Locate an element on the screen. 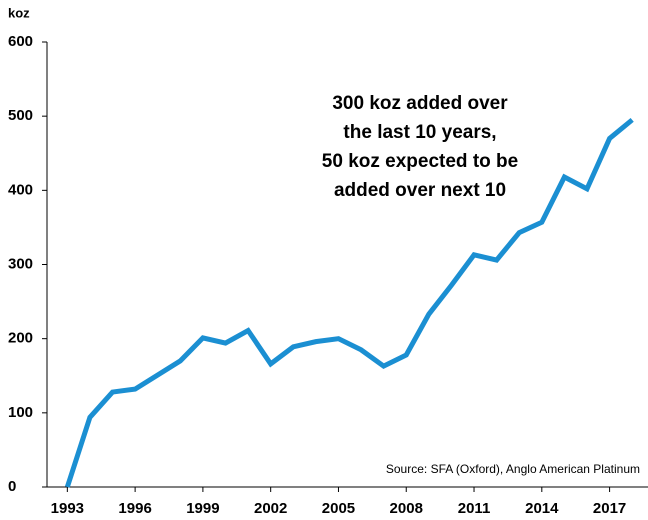 The height and width of the screenshot is (520, 648). annotation: the last 10 years, is located at coordinates (419, 132).